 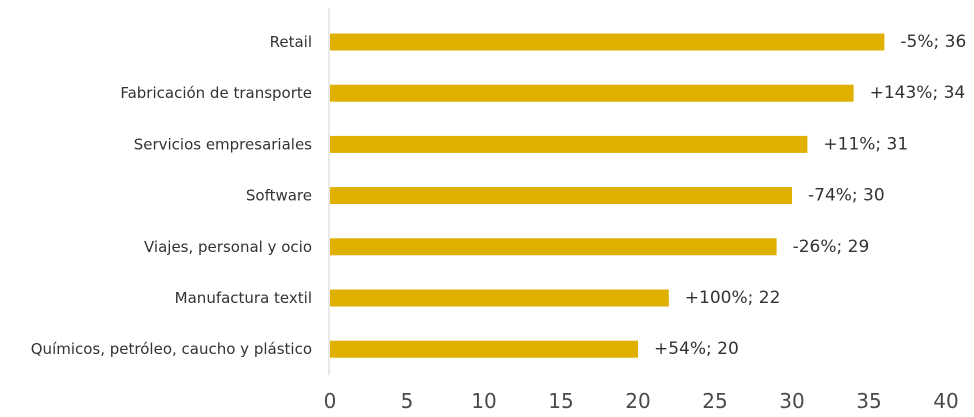 I want to click on category-label: Software, so click(x=279, y=196).